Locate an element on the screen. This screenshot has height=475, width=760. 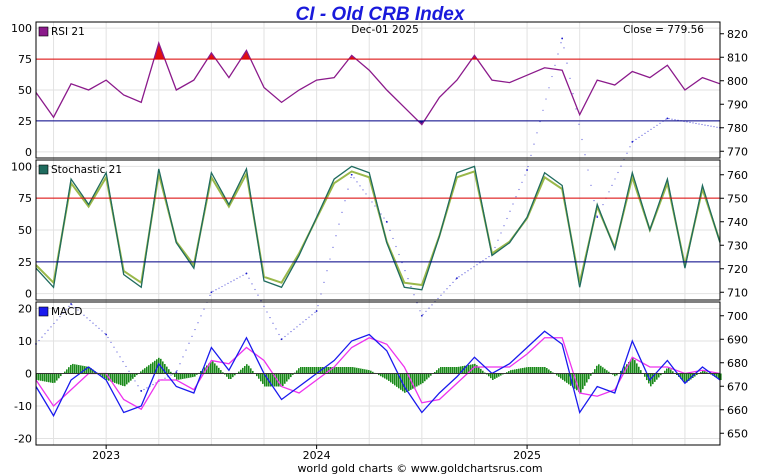
price-tick-label: 820 is located at coordinates (737, 34).